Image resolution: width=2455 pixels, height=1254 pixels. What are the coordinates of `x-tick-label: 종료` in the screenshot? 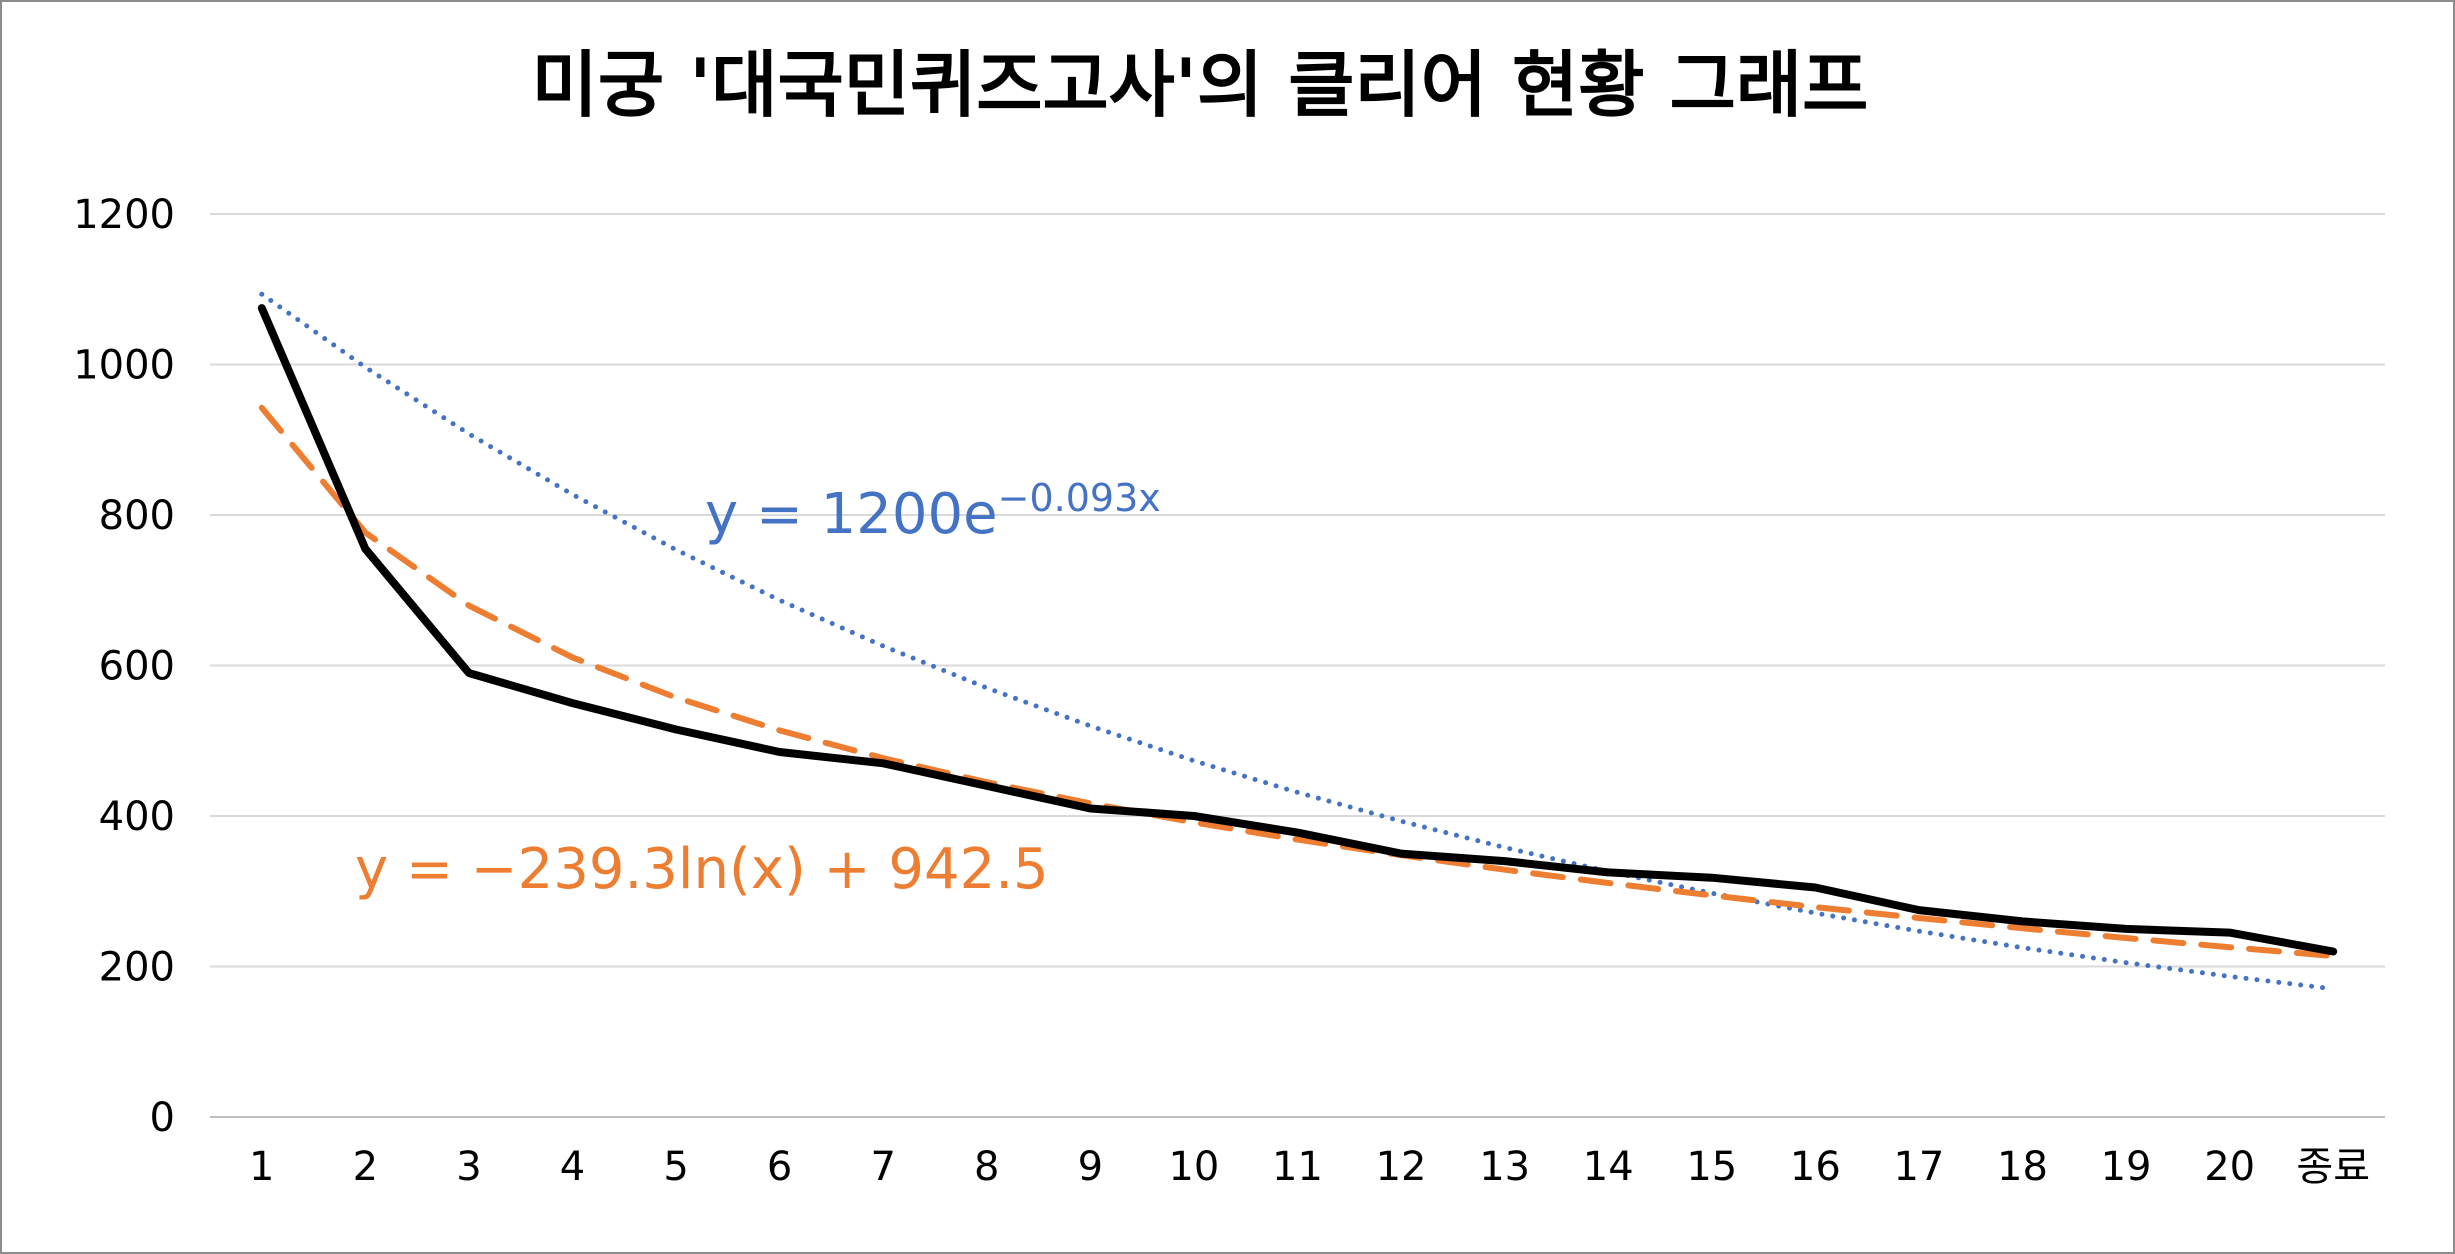 It's located at (2333, 1167).